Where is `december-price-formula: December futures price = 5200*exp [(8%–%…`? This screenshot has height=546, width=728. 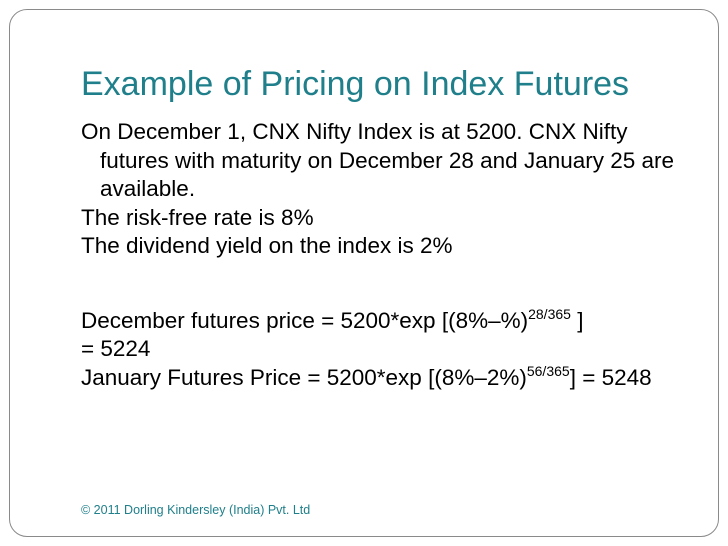 december-price-formula: December futures price = 5200*exp [(8%–%… is located at coordinates (381, 321).